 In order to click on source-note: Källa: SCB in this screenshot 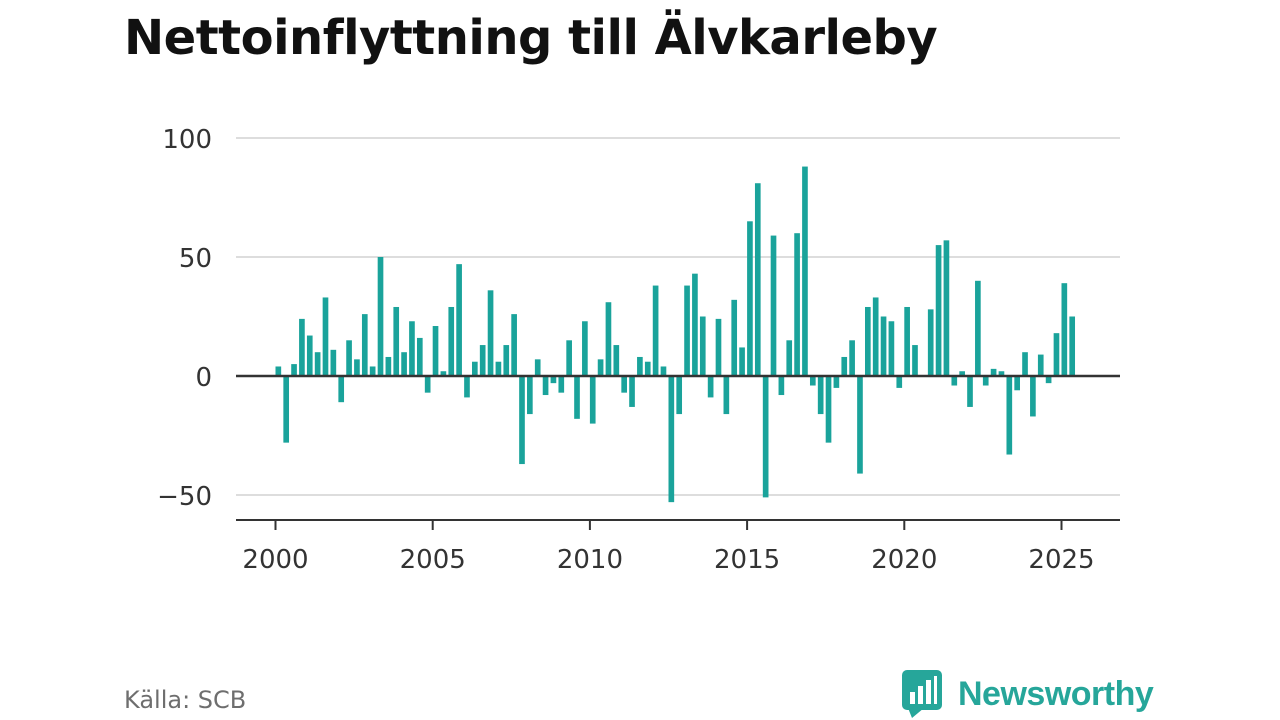, I will do `click(185, 700)`.